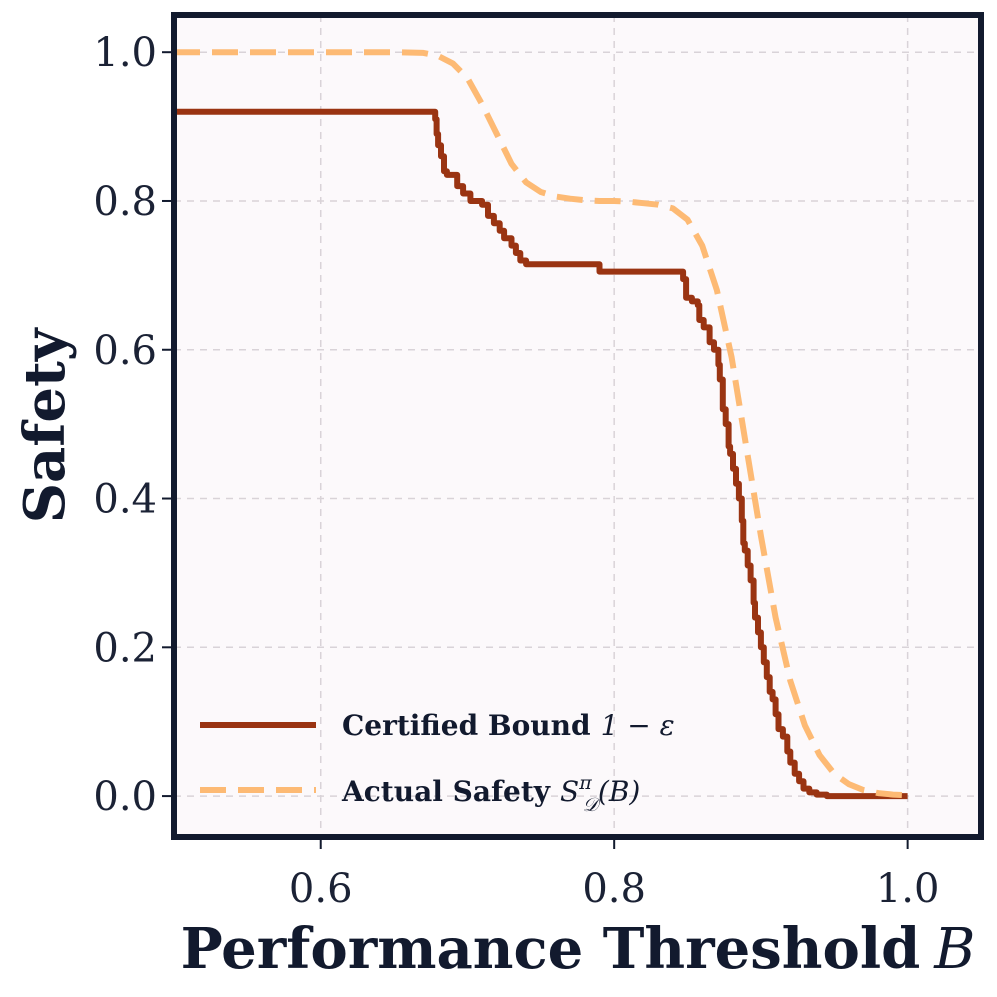  Describe the element at coordinates (437, 762) in the screenshot. I see `legend: Certified Bound 1 − ε Actual Safety Sπ 𝒟(B)` at that location.